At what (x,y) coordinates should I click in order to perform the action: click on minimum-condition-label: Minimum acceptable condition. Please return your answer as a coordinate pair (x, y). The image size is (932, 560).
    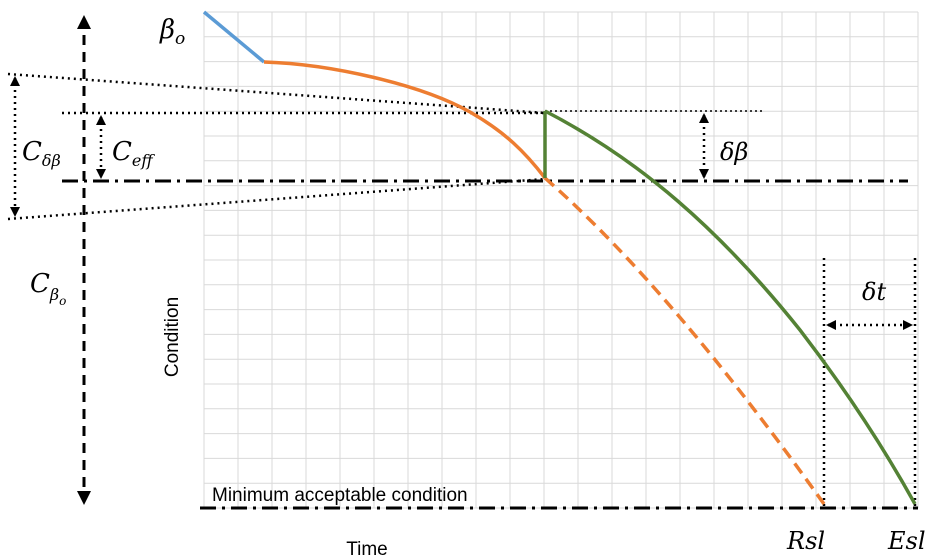
    Looking at the image, I should click on (340, 495).